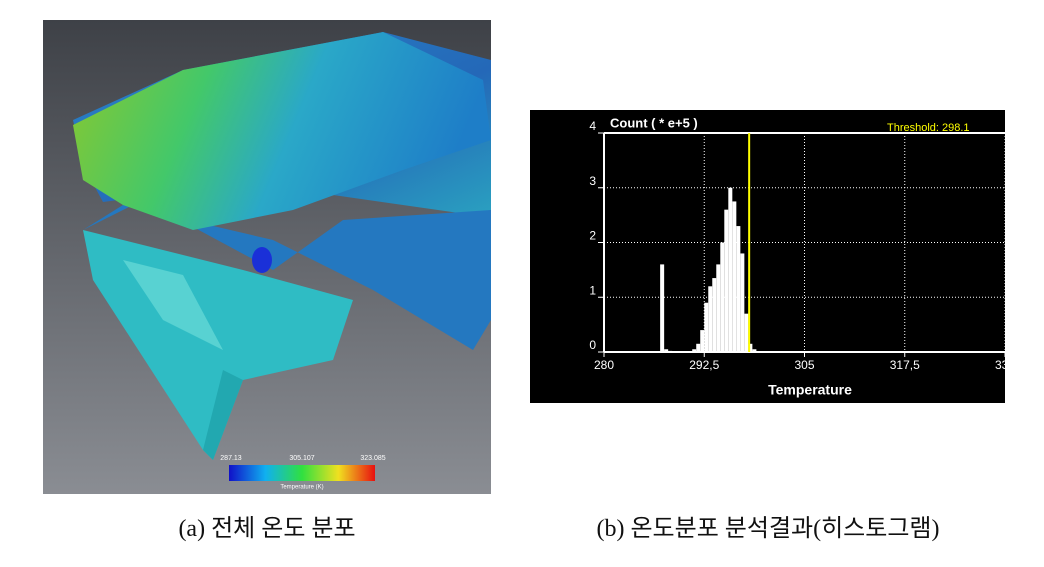  I want to click on caption: (a) 전체 온도 분포, so click(267, 529).